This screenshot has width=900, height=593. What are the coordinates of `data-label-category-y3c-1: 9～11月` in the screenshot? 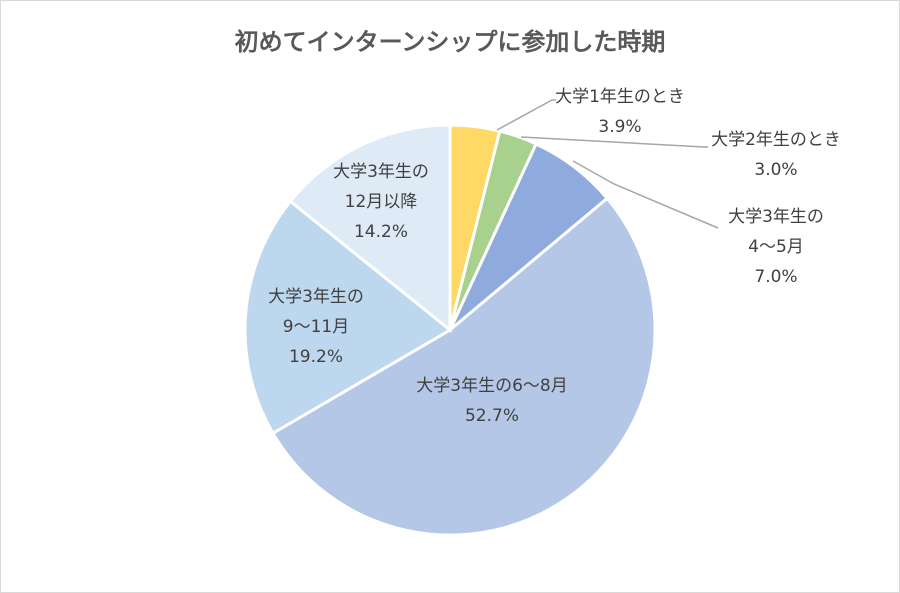 It's located at (316, 327).